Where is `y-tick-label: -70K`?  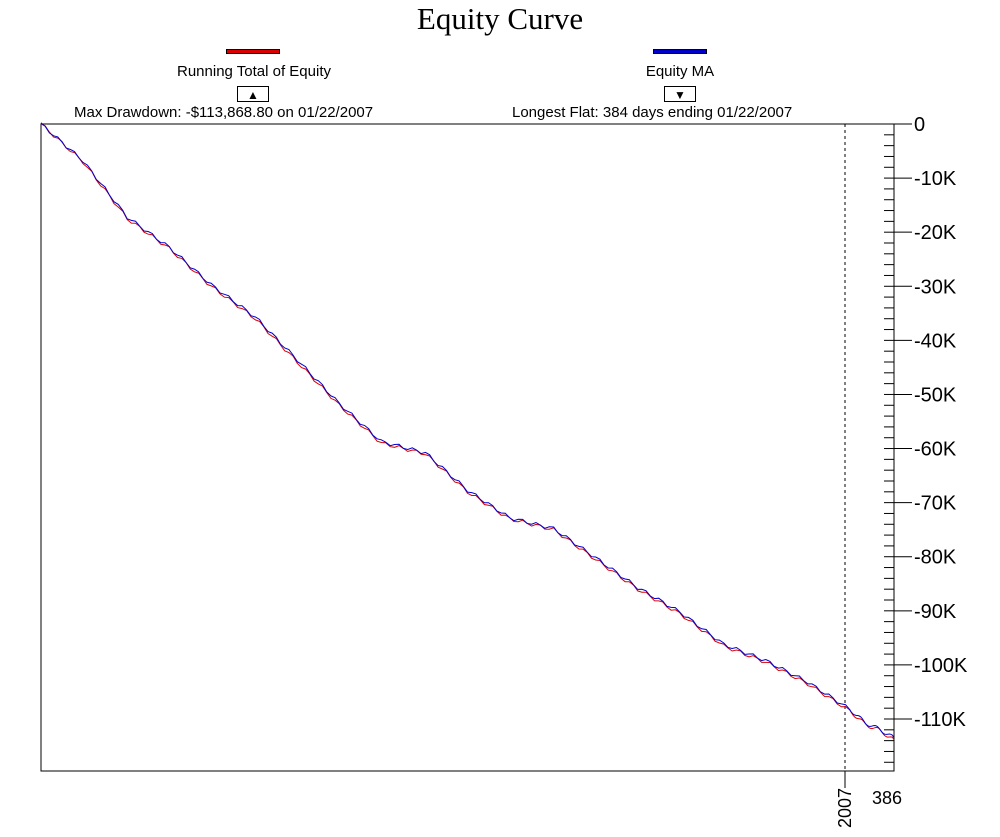
y-tick-label: -70K is located at coordinates (935, 504).